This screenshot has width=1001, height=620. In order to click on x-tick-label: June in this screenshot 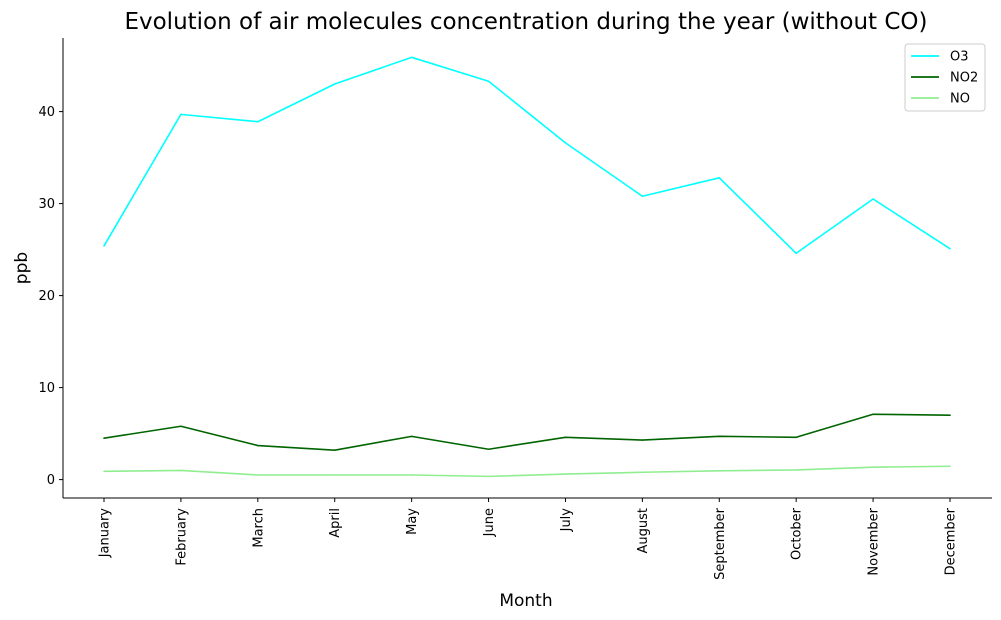, I will do `click(489, 522)`.